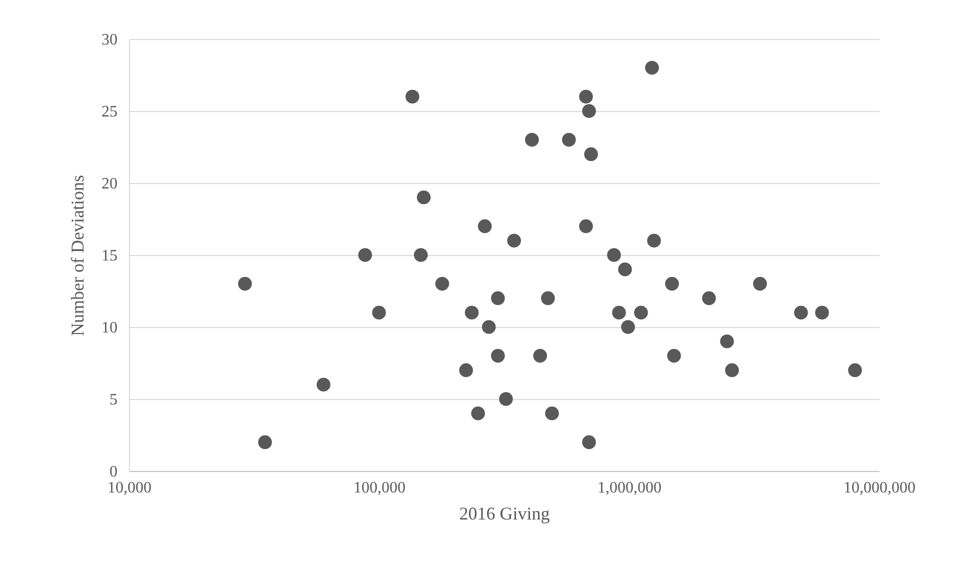 Image resolution: width=961 pixels, height=581 pixels. Describe the element at coordinates (630, 488) in the screenshot. I see `x-tick-label: 1,000,000` at that location.